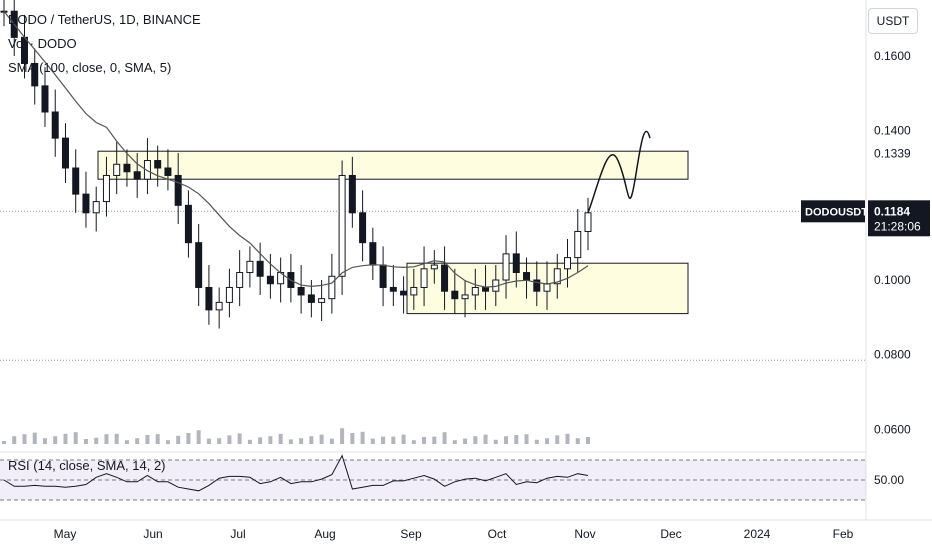 The image size is (932, 555). I want to click on rsi-tick-label: 50.00, so click(889, 480).